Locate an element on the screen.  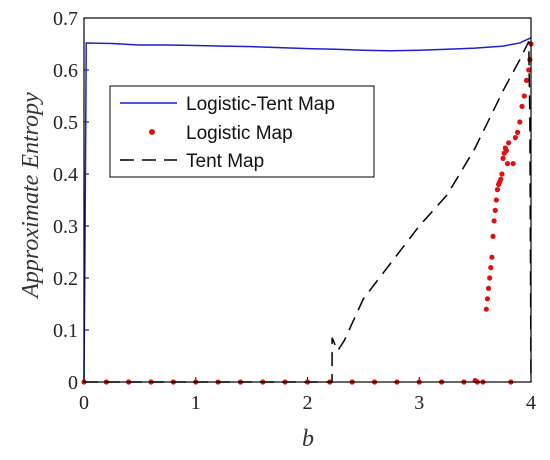
x-axis-title: b is located at coordinates (308, 439).